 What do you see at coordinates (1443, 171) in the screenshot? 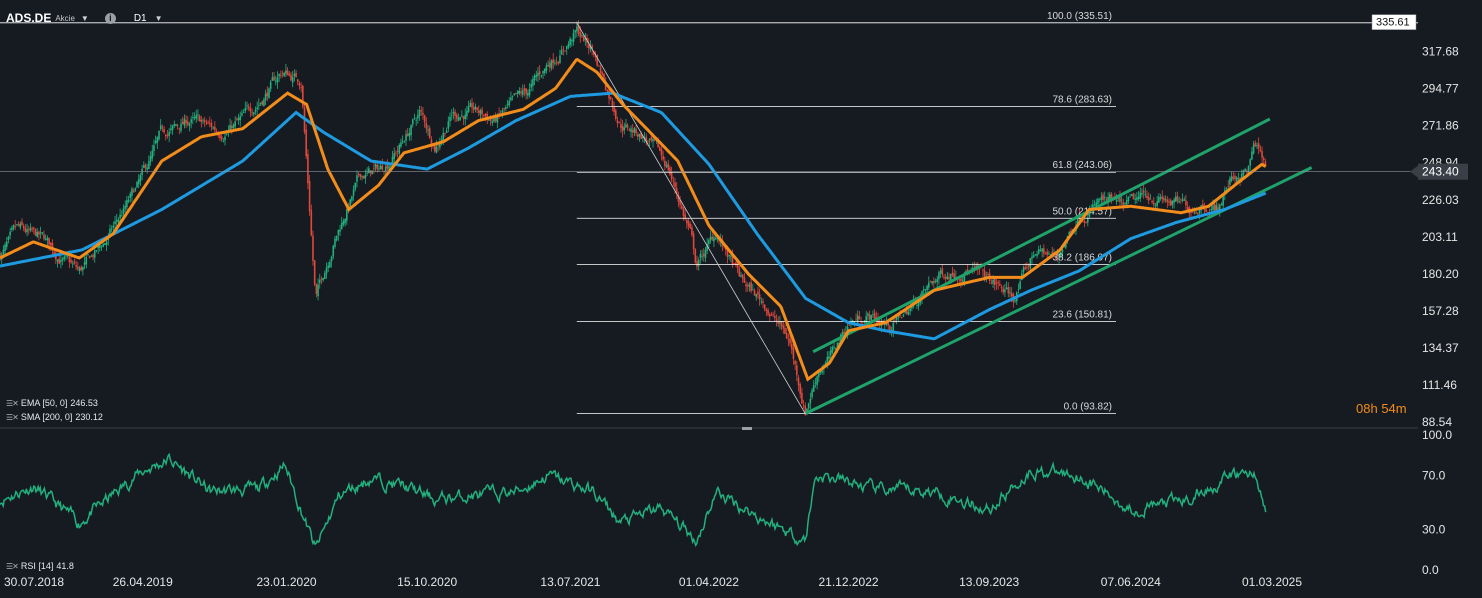
I see `current-price-marker-box` at bounding box center [1443, 171].